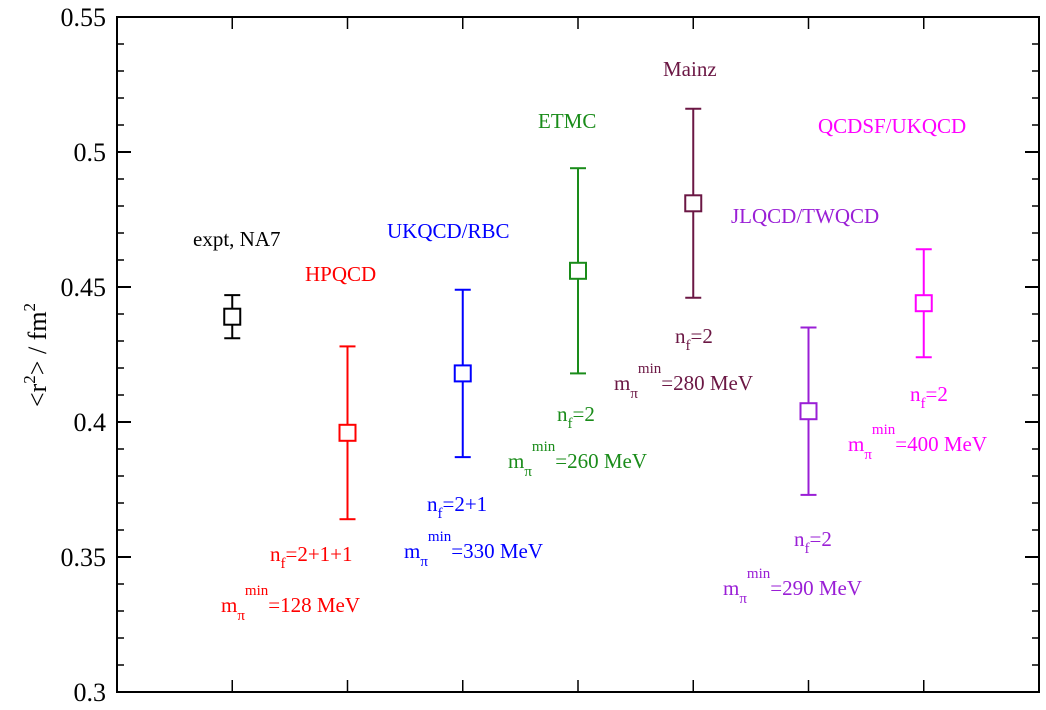  I want to click on data-point-mainz, so click(693, 203).